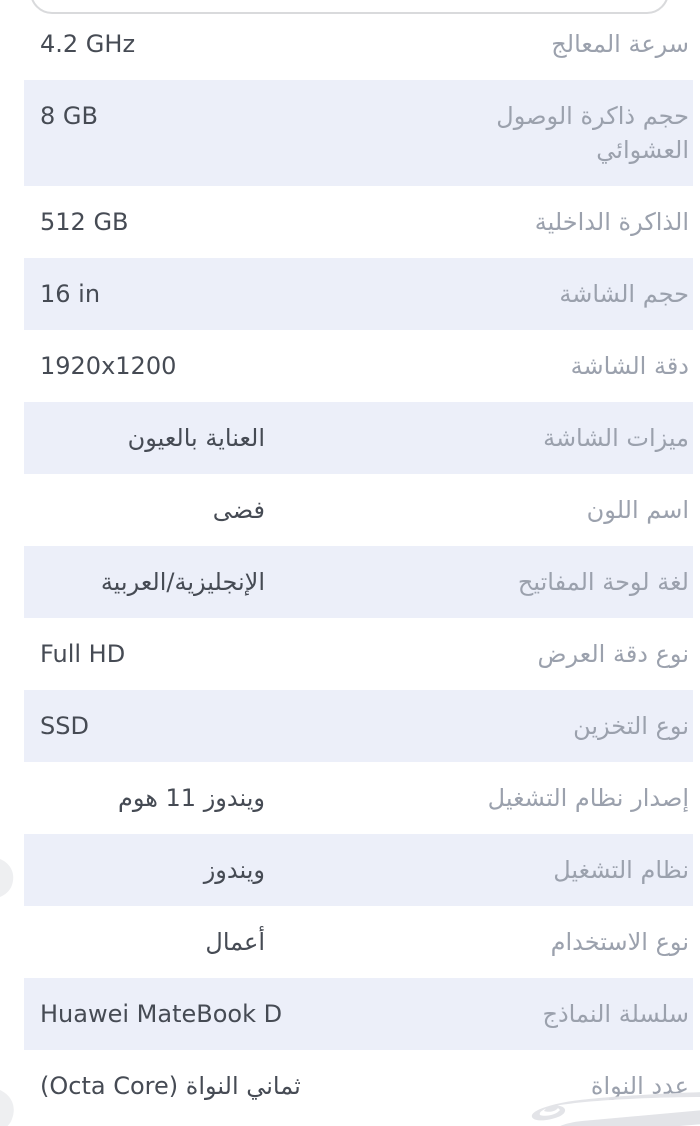 The width and height of the screenshot is (700, 1126). Describe the element at coordinates (358, 133) in the screenshot. I see `spec-row: حجم ذاكرة الوصول العشوائي 8 GB` at that location.